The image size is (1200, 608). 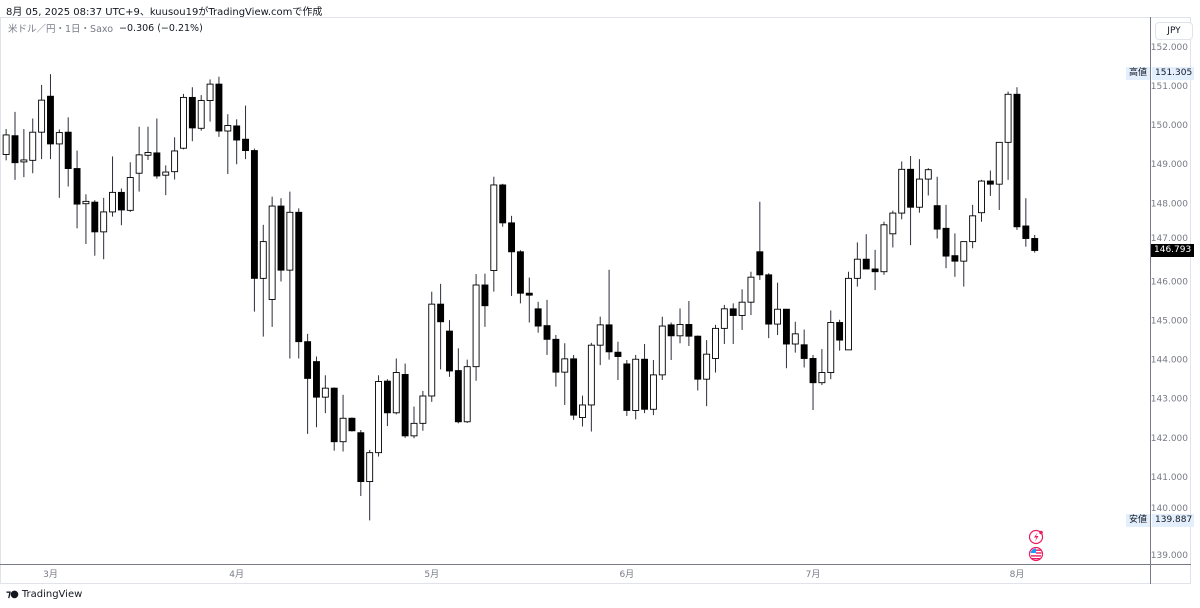 What do you see at coordinates (44, 594) in the screenshot?
I see `tradingview-footer: ⁊● TradingView` at bounding box center [44, 594].